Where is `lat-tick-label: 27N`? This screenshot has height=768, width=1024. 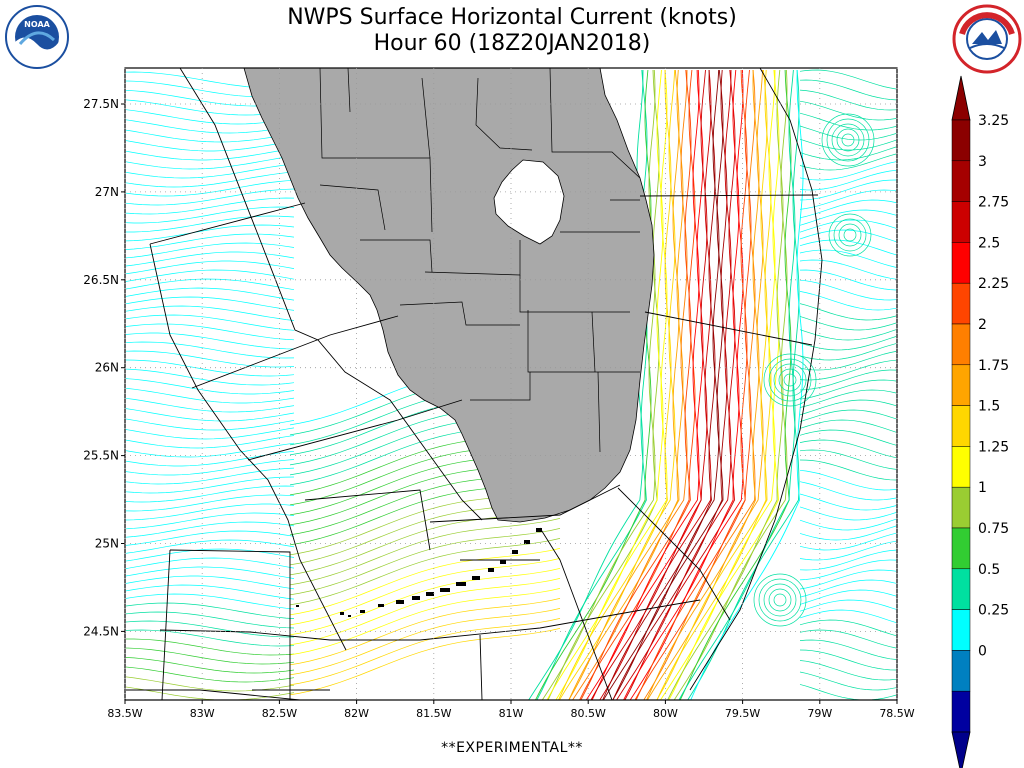 lat-tick-label: 27N is located at coordinates (107, 192).